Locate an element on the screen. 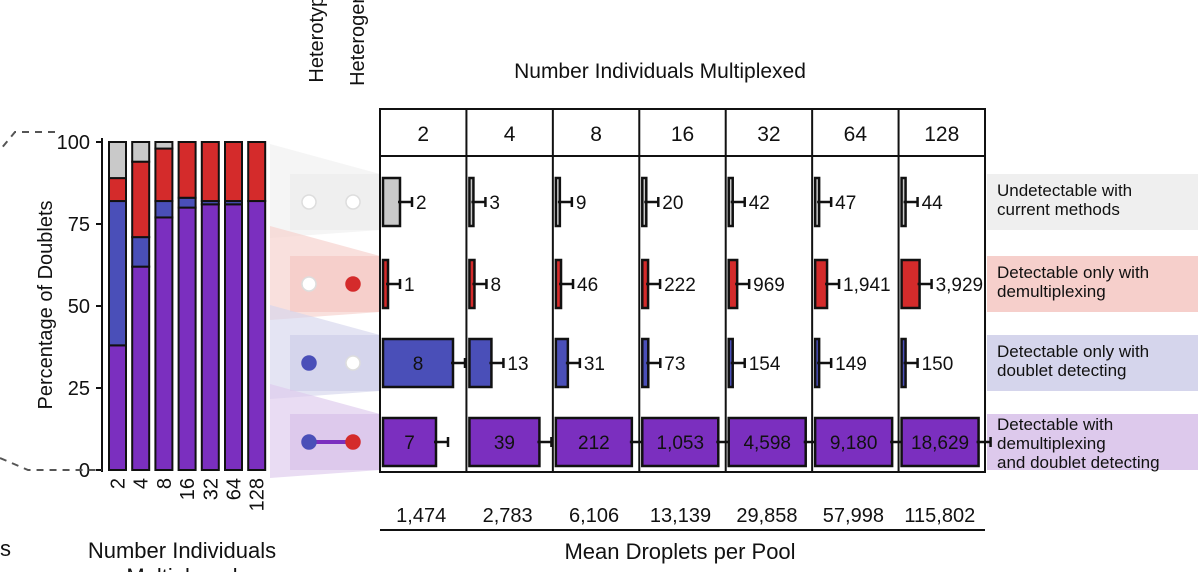 The height and width of the screenshot is (572, 1198). droplet-count: 13,139 is located at coordinates (680, 516).